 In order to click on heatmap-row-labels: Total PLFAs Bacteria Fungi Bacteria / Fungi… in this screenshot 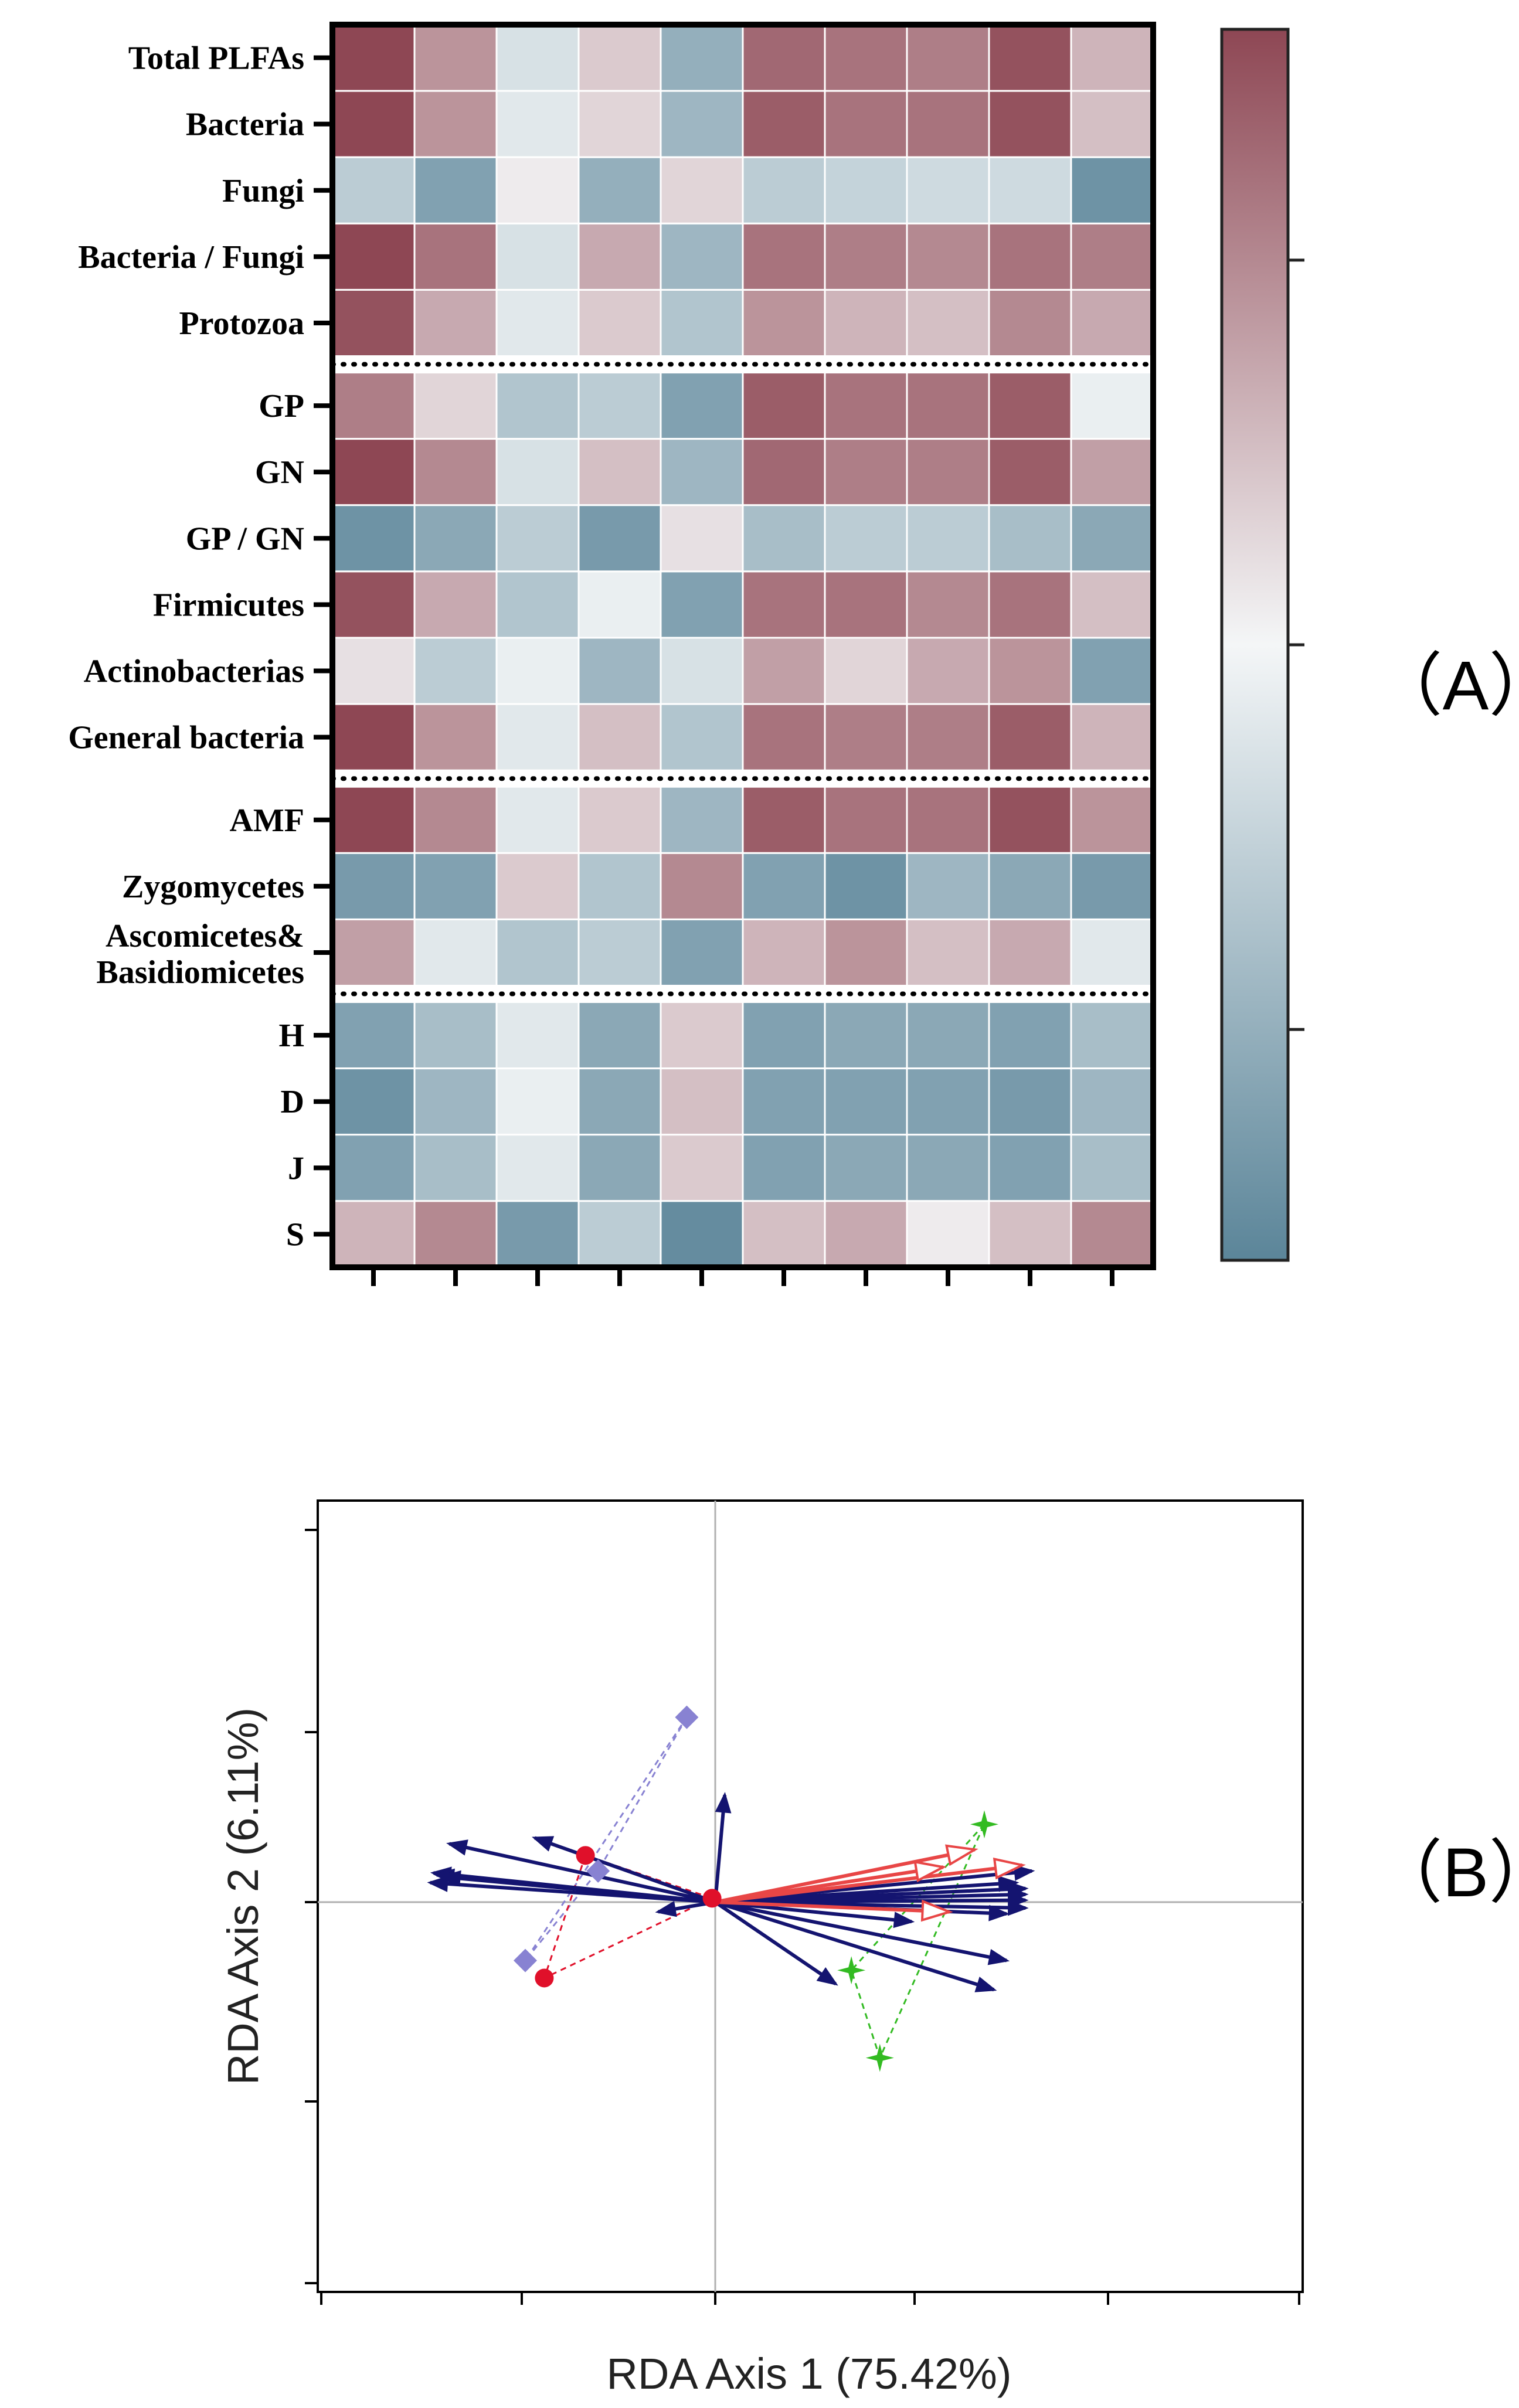, I will do `click(200, 646)`.